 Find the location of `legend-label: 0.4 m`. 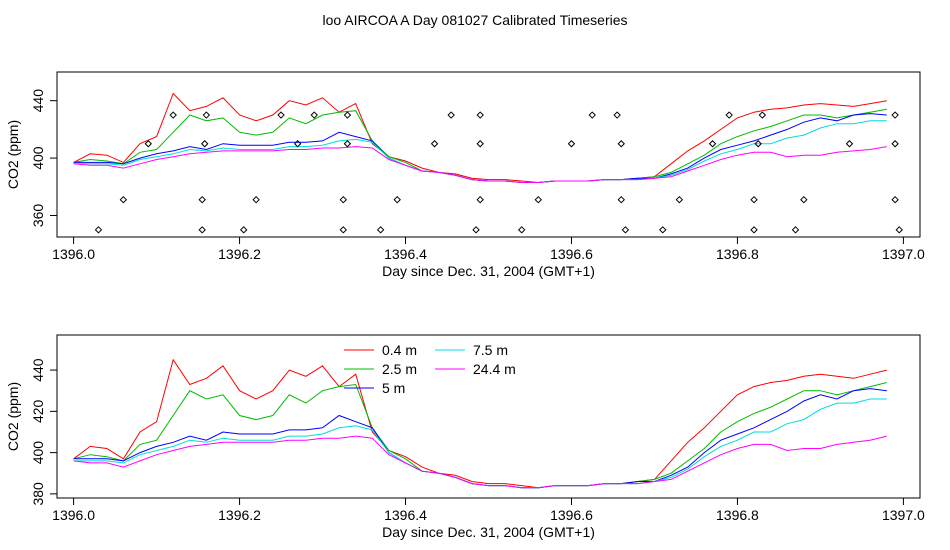

legend-label: 0.4 m is located at coordinates (399, 350).